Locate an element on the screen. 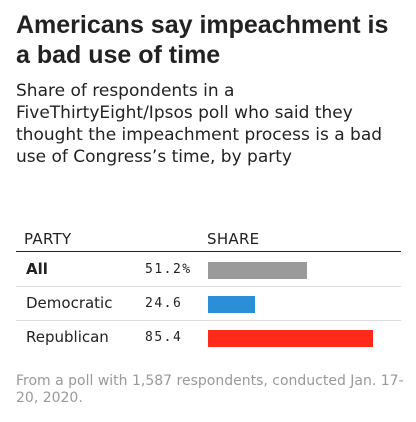 This screenshot has width=416, height=422. category-label: Republican is located at coordinates (67, 337).